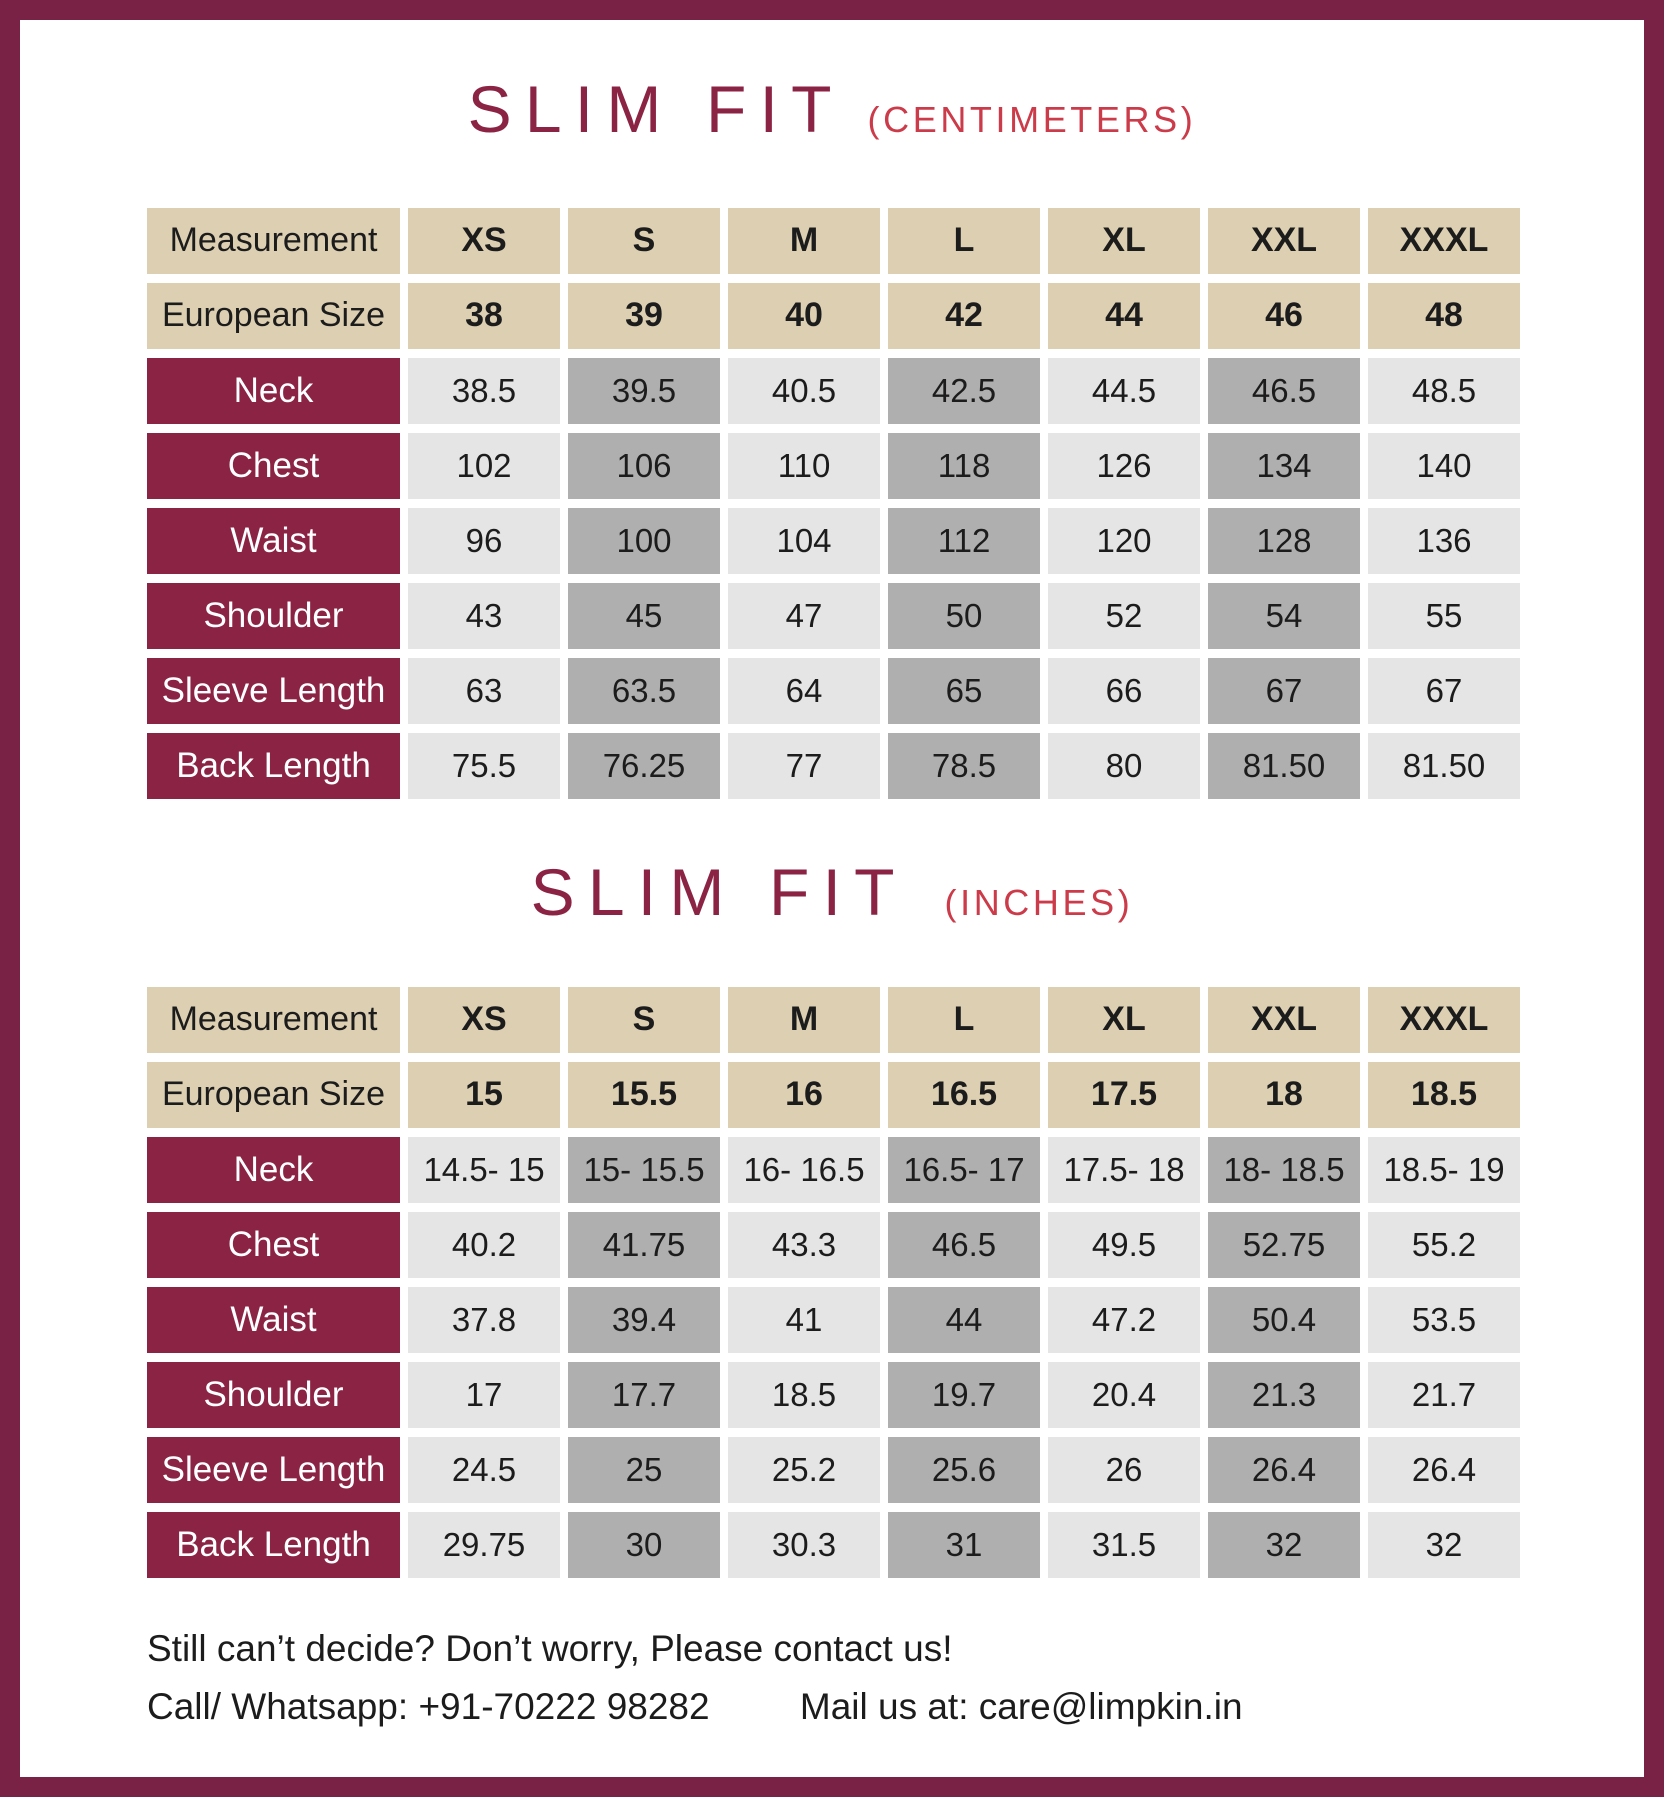 This screenshot has width=1664, height=1797. Describe the element at coordinates (1124, 315) in the screenshot. I see `euro-size-value-cell: 44` at that location.